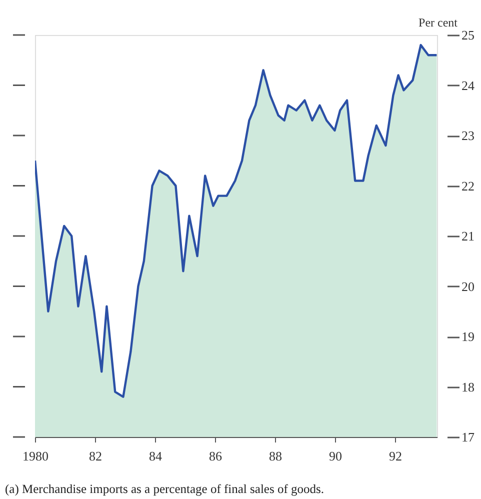  I want to click on y-tick-label: 20, so click(468, 286).